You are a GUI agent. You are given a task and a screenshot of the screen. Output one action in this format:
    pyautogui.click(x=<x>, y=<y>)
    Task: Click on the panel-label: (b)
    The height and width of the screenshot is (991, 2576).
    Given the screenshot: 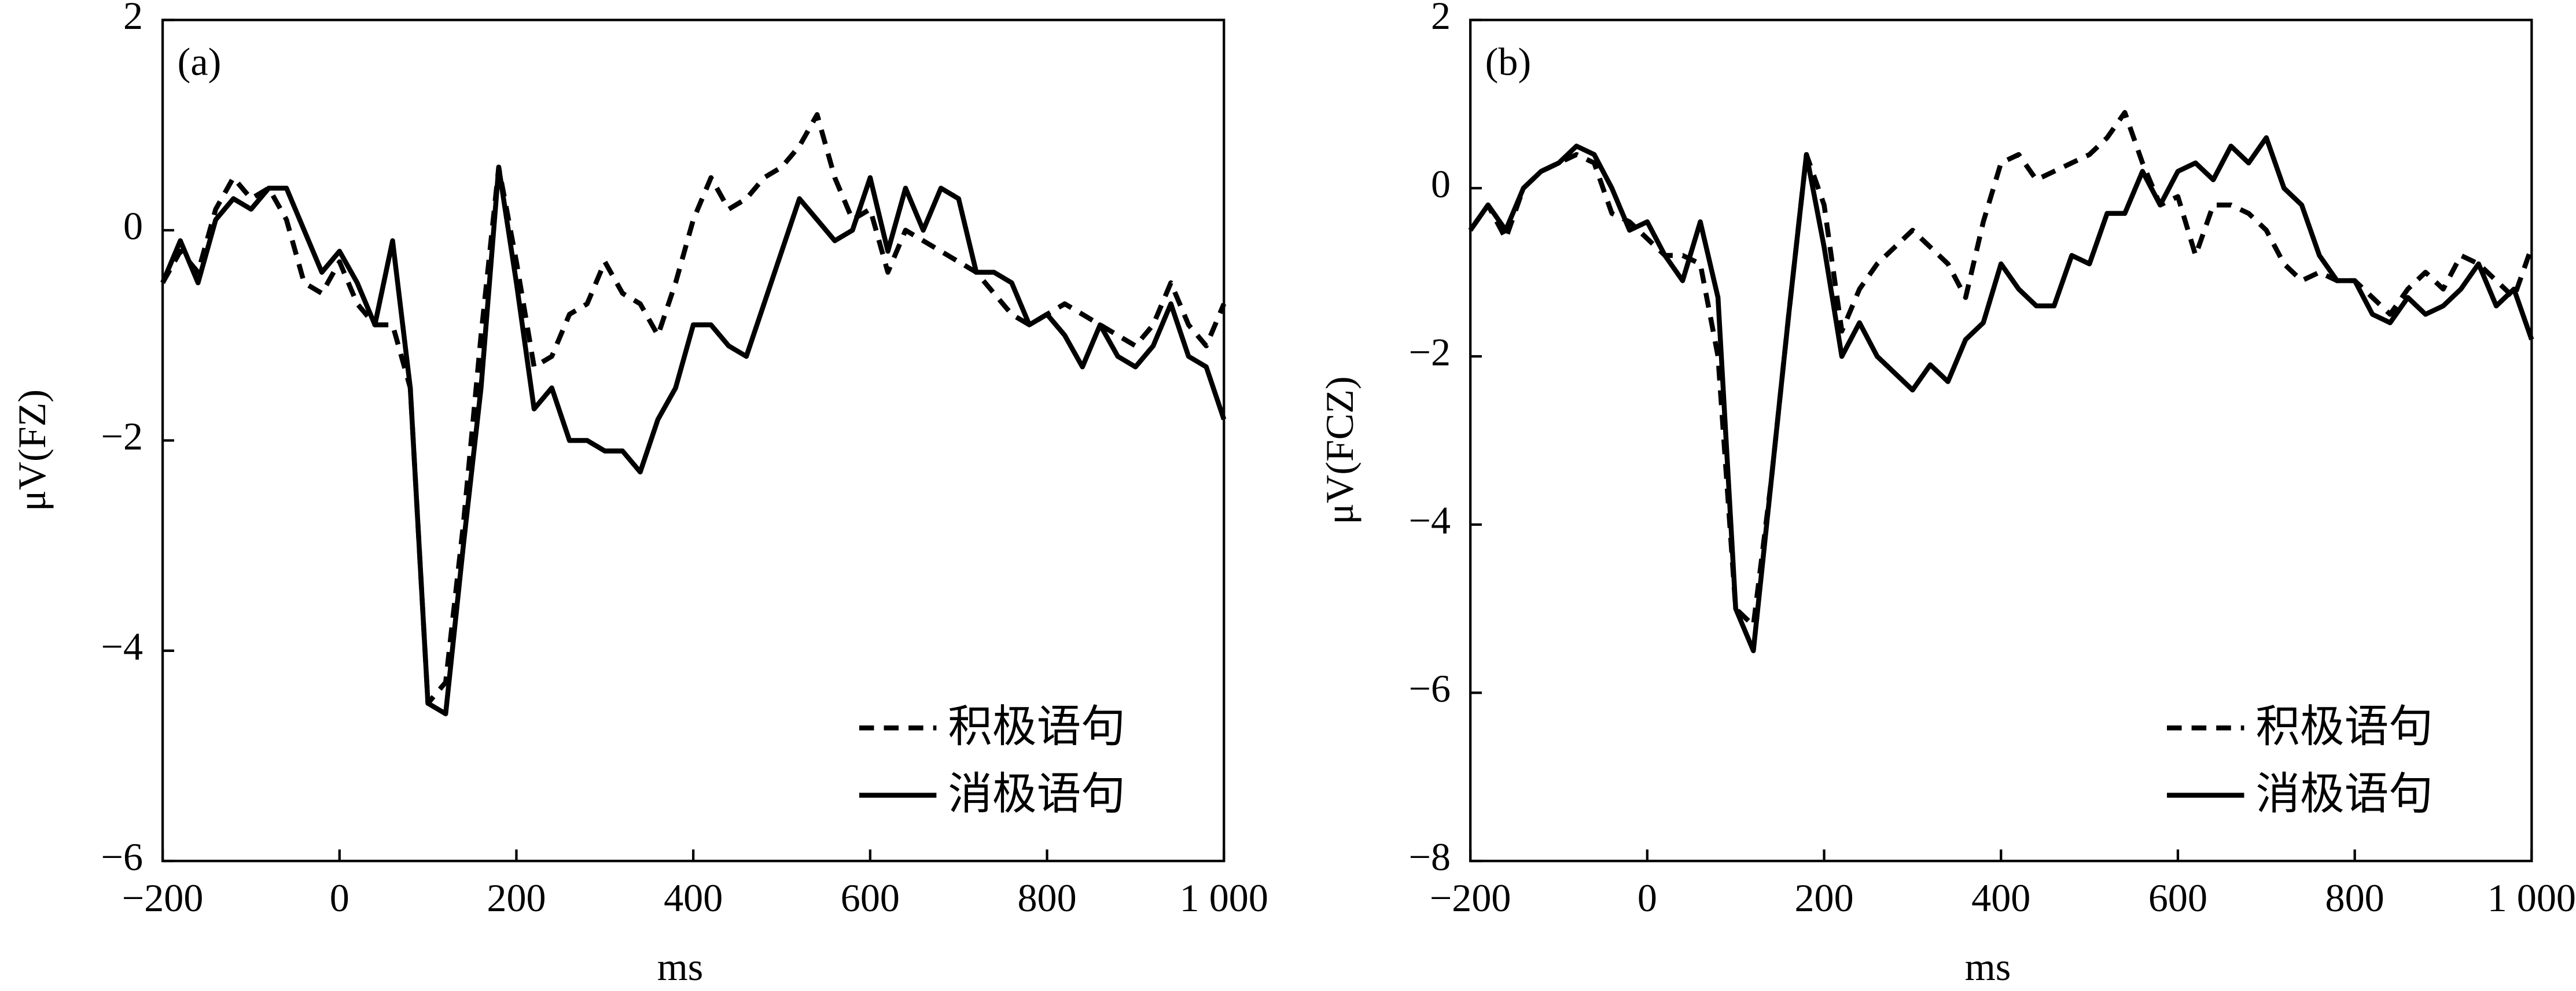 What is the action you would take?
    pyautogui.click(x=1508, y=62)
    